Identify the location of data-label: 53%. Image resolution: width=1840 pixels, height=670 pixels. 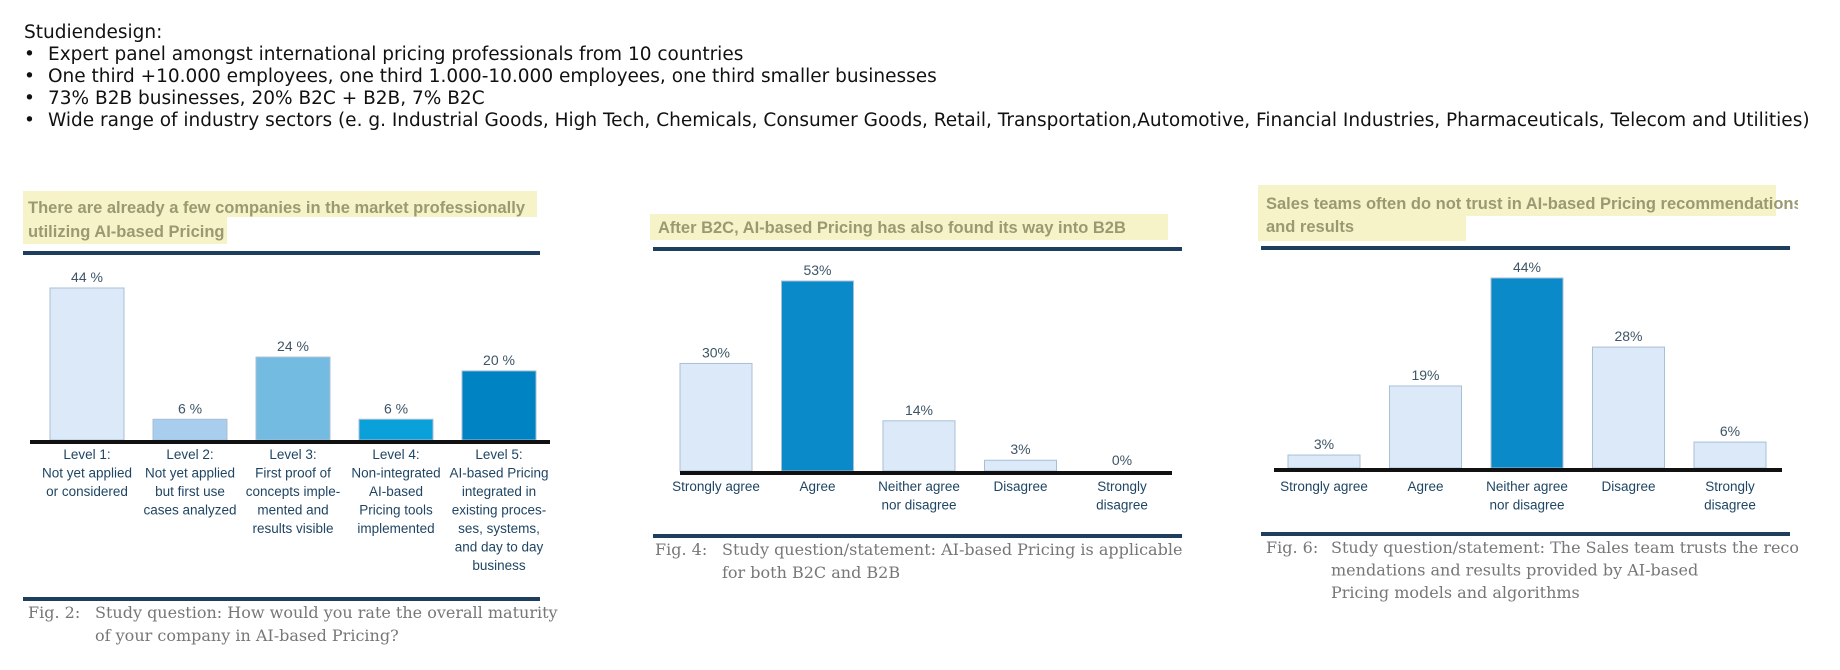
(817, 270).